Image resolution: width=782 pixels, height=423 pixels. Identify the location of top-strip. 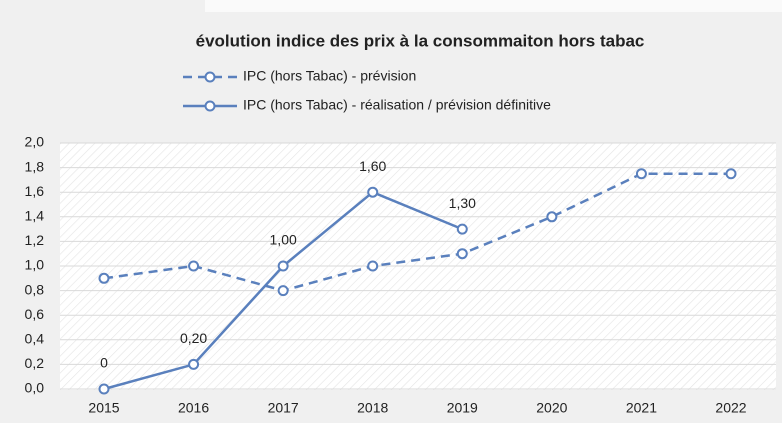
(493, 6).